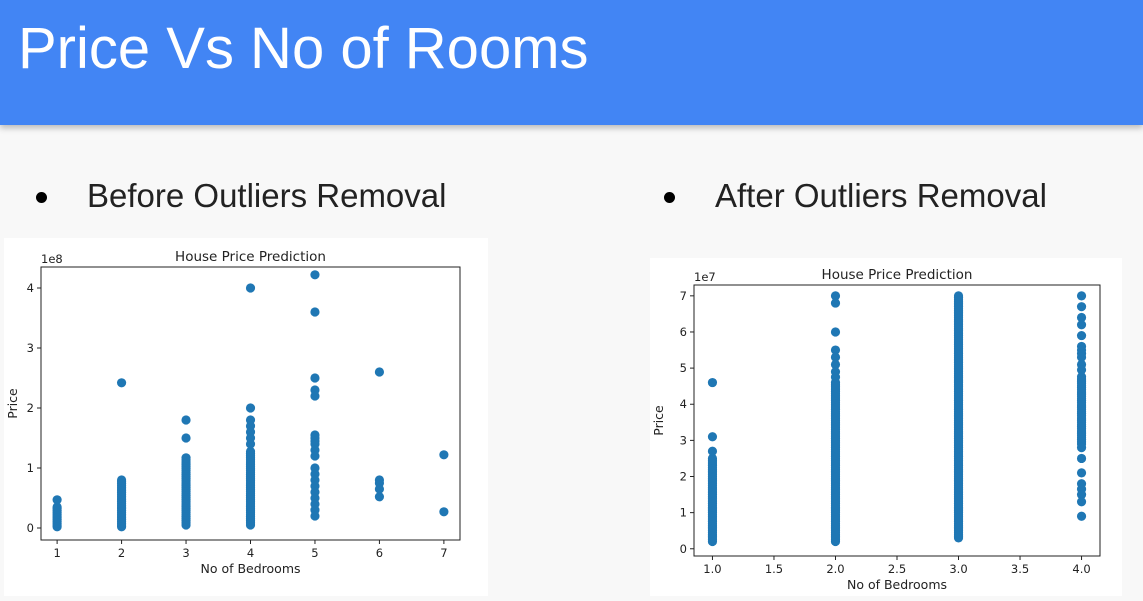  Describe the element at coordinates (443, 553) in the screenshot. I see `x-tick-label: 7` at that location.